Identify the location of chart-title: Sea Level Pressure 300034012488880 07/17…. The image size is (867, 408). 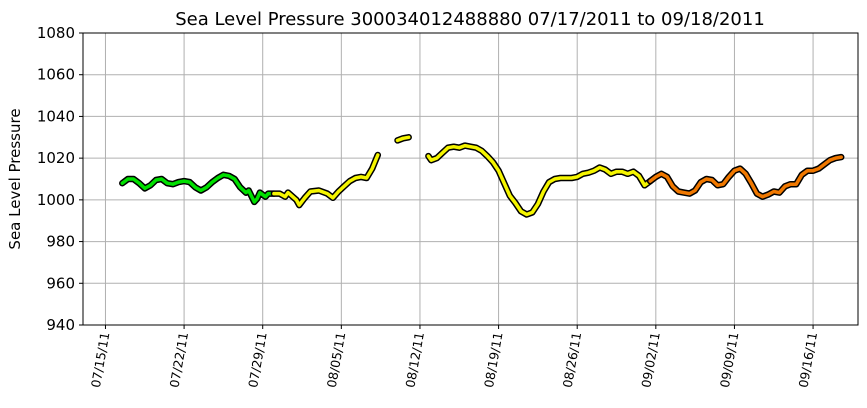
(470, 19).